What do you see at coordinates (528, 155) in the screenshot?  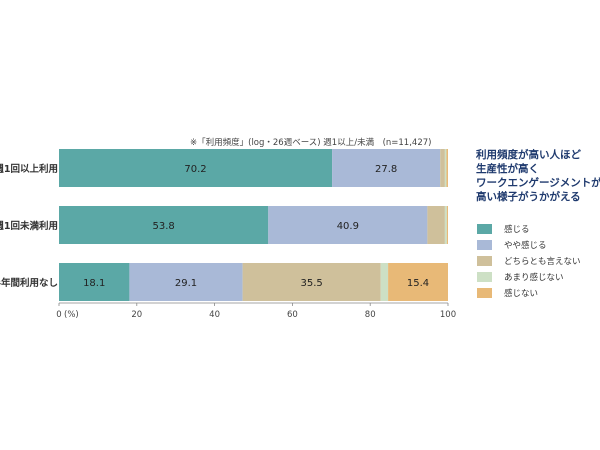 I see `headline-line-1: 利用頻度が高い人ほど` at bounding box center [528, 155].